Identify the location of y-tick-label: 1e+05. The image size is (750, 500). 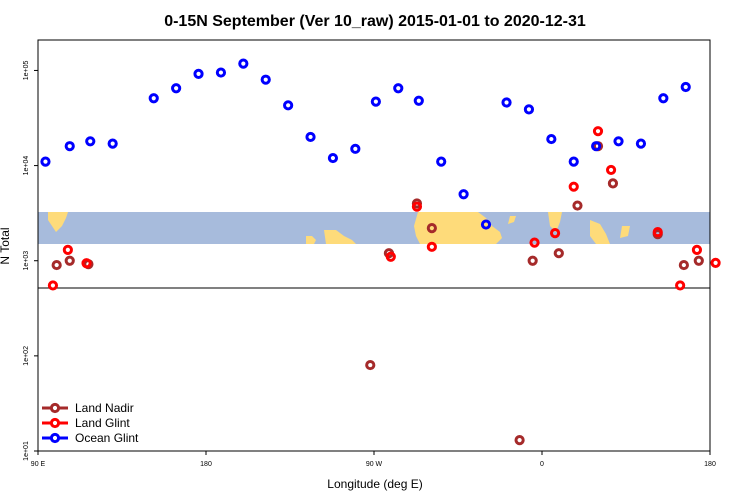
(26, 71).